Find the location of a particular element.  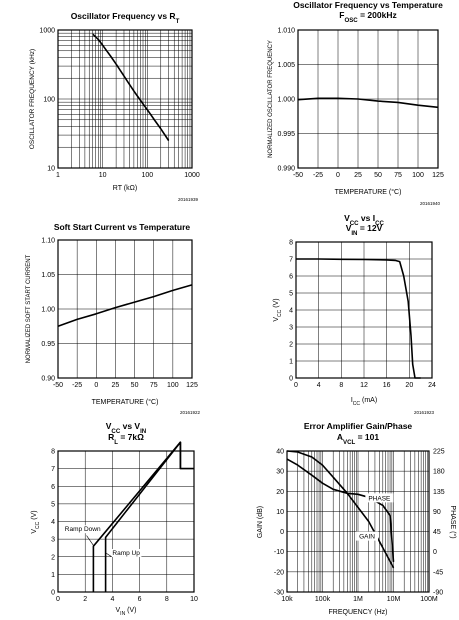

c2-grid is located at coordinates (368, 99).